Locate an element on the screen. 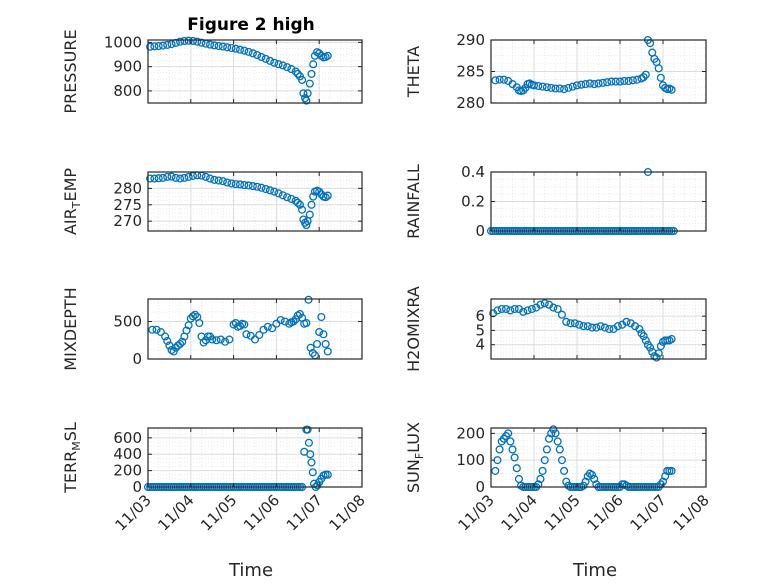 The image size is (778, 583). panel-h2omixra: 456 H2OMIXRA is located at coordinates (555, 329).